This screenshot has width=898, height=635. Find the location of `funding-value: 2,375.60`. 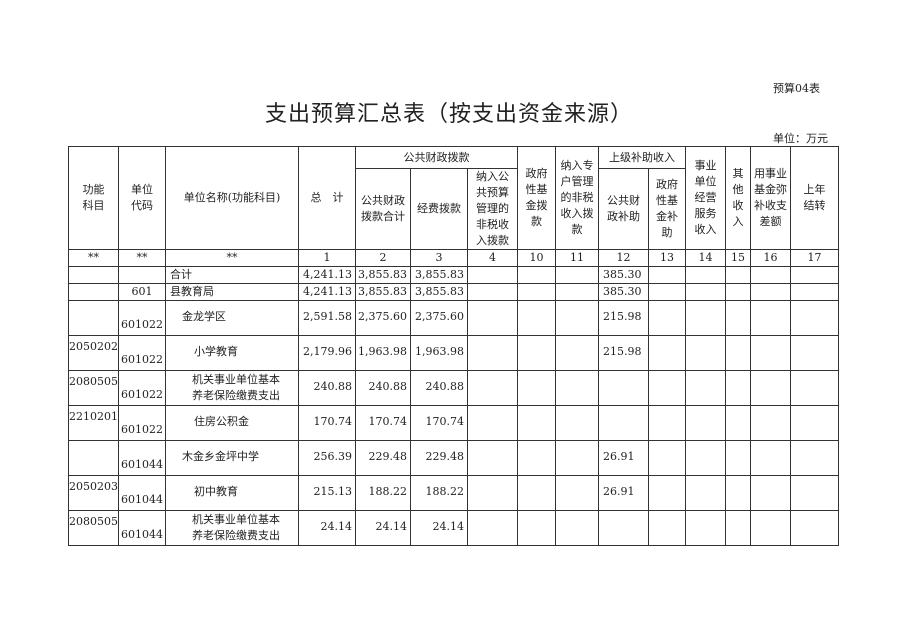

funding-value: 2,375.60 is located at coordinates (439, 318).